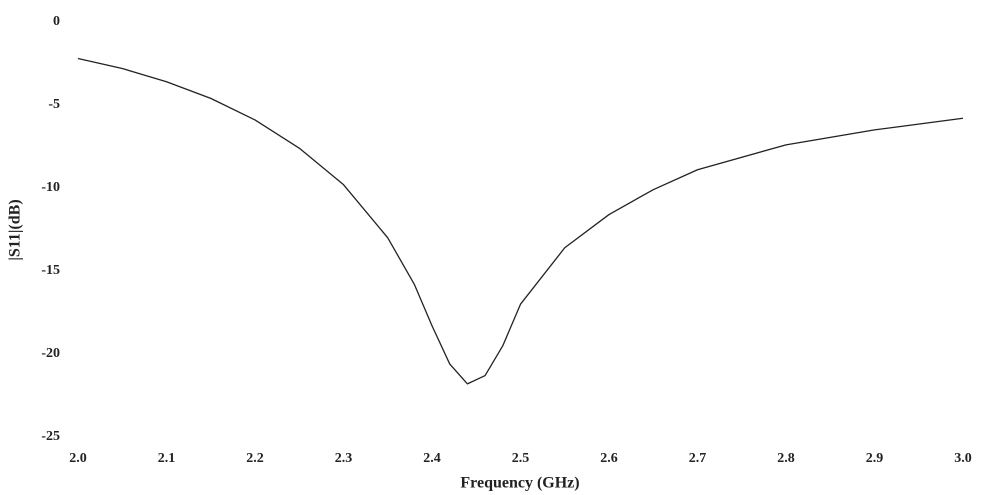 This screenshot has width=982, height=495. What do you see at coordinates (519, 483) in the screenshot?
I see `x-axis-title: Frequency (GHz)` at bounding box center [519, 483].